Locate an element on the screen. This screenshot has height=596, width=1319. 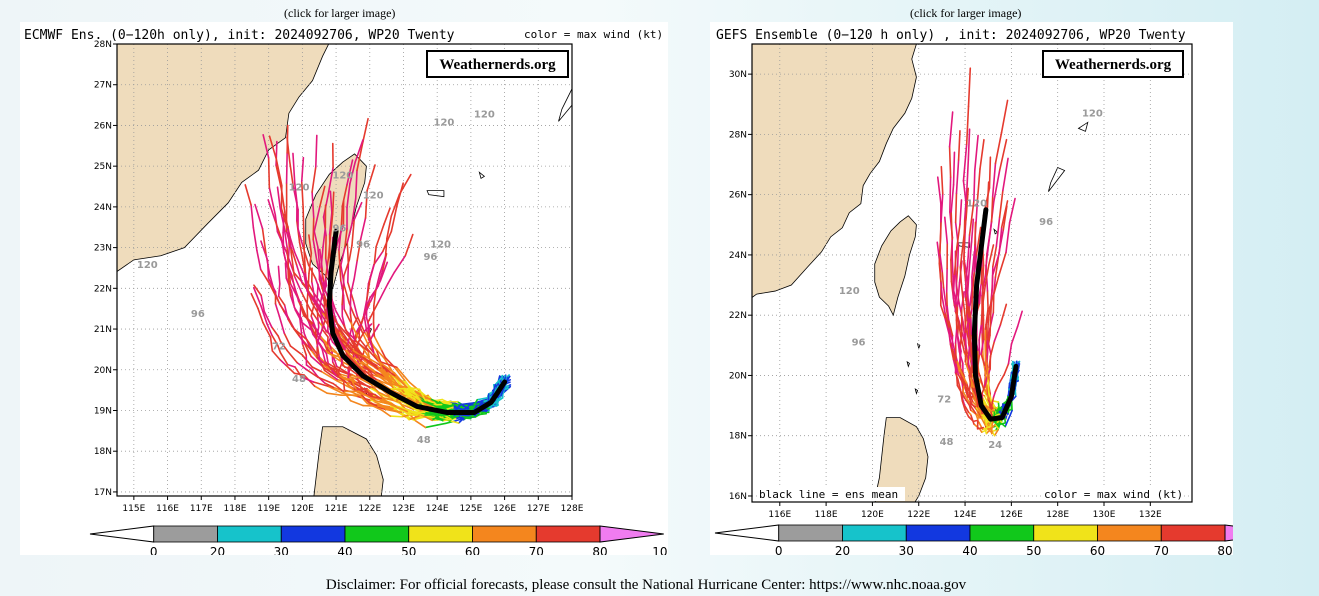
x-tick-label: 120E is located at coordinates (302, 509).